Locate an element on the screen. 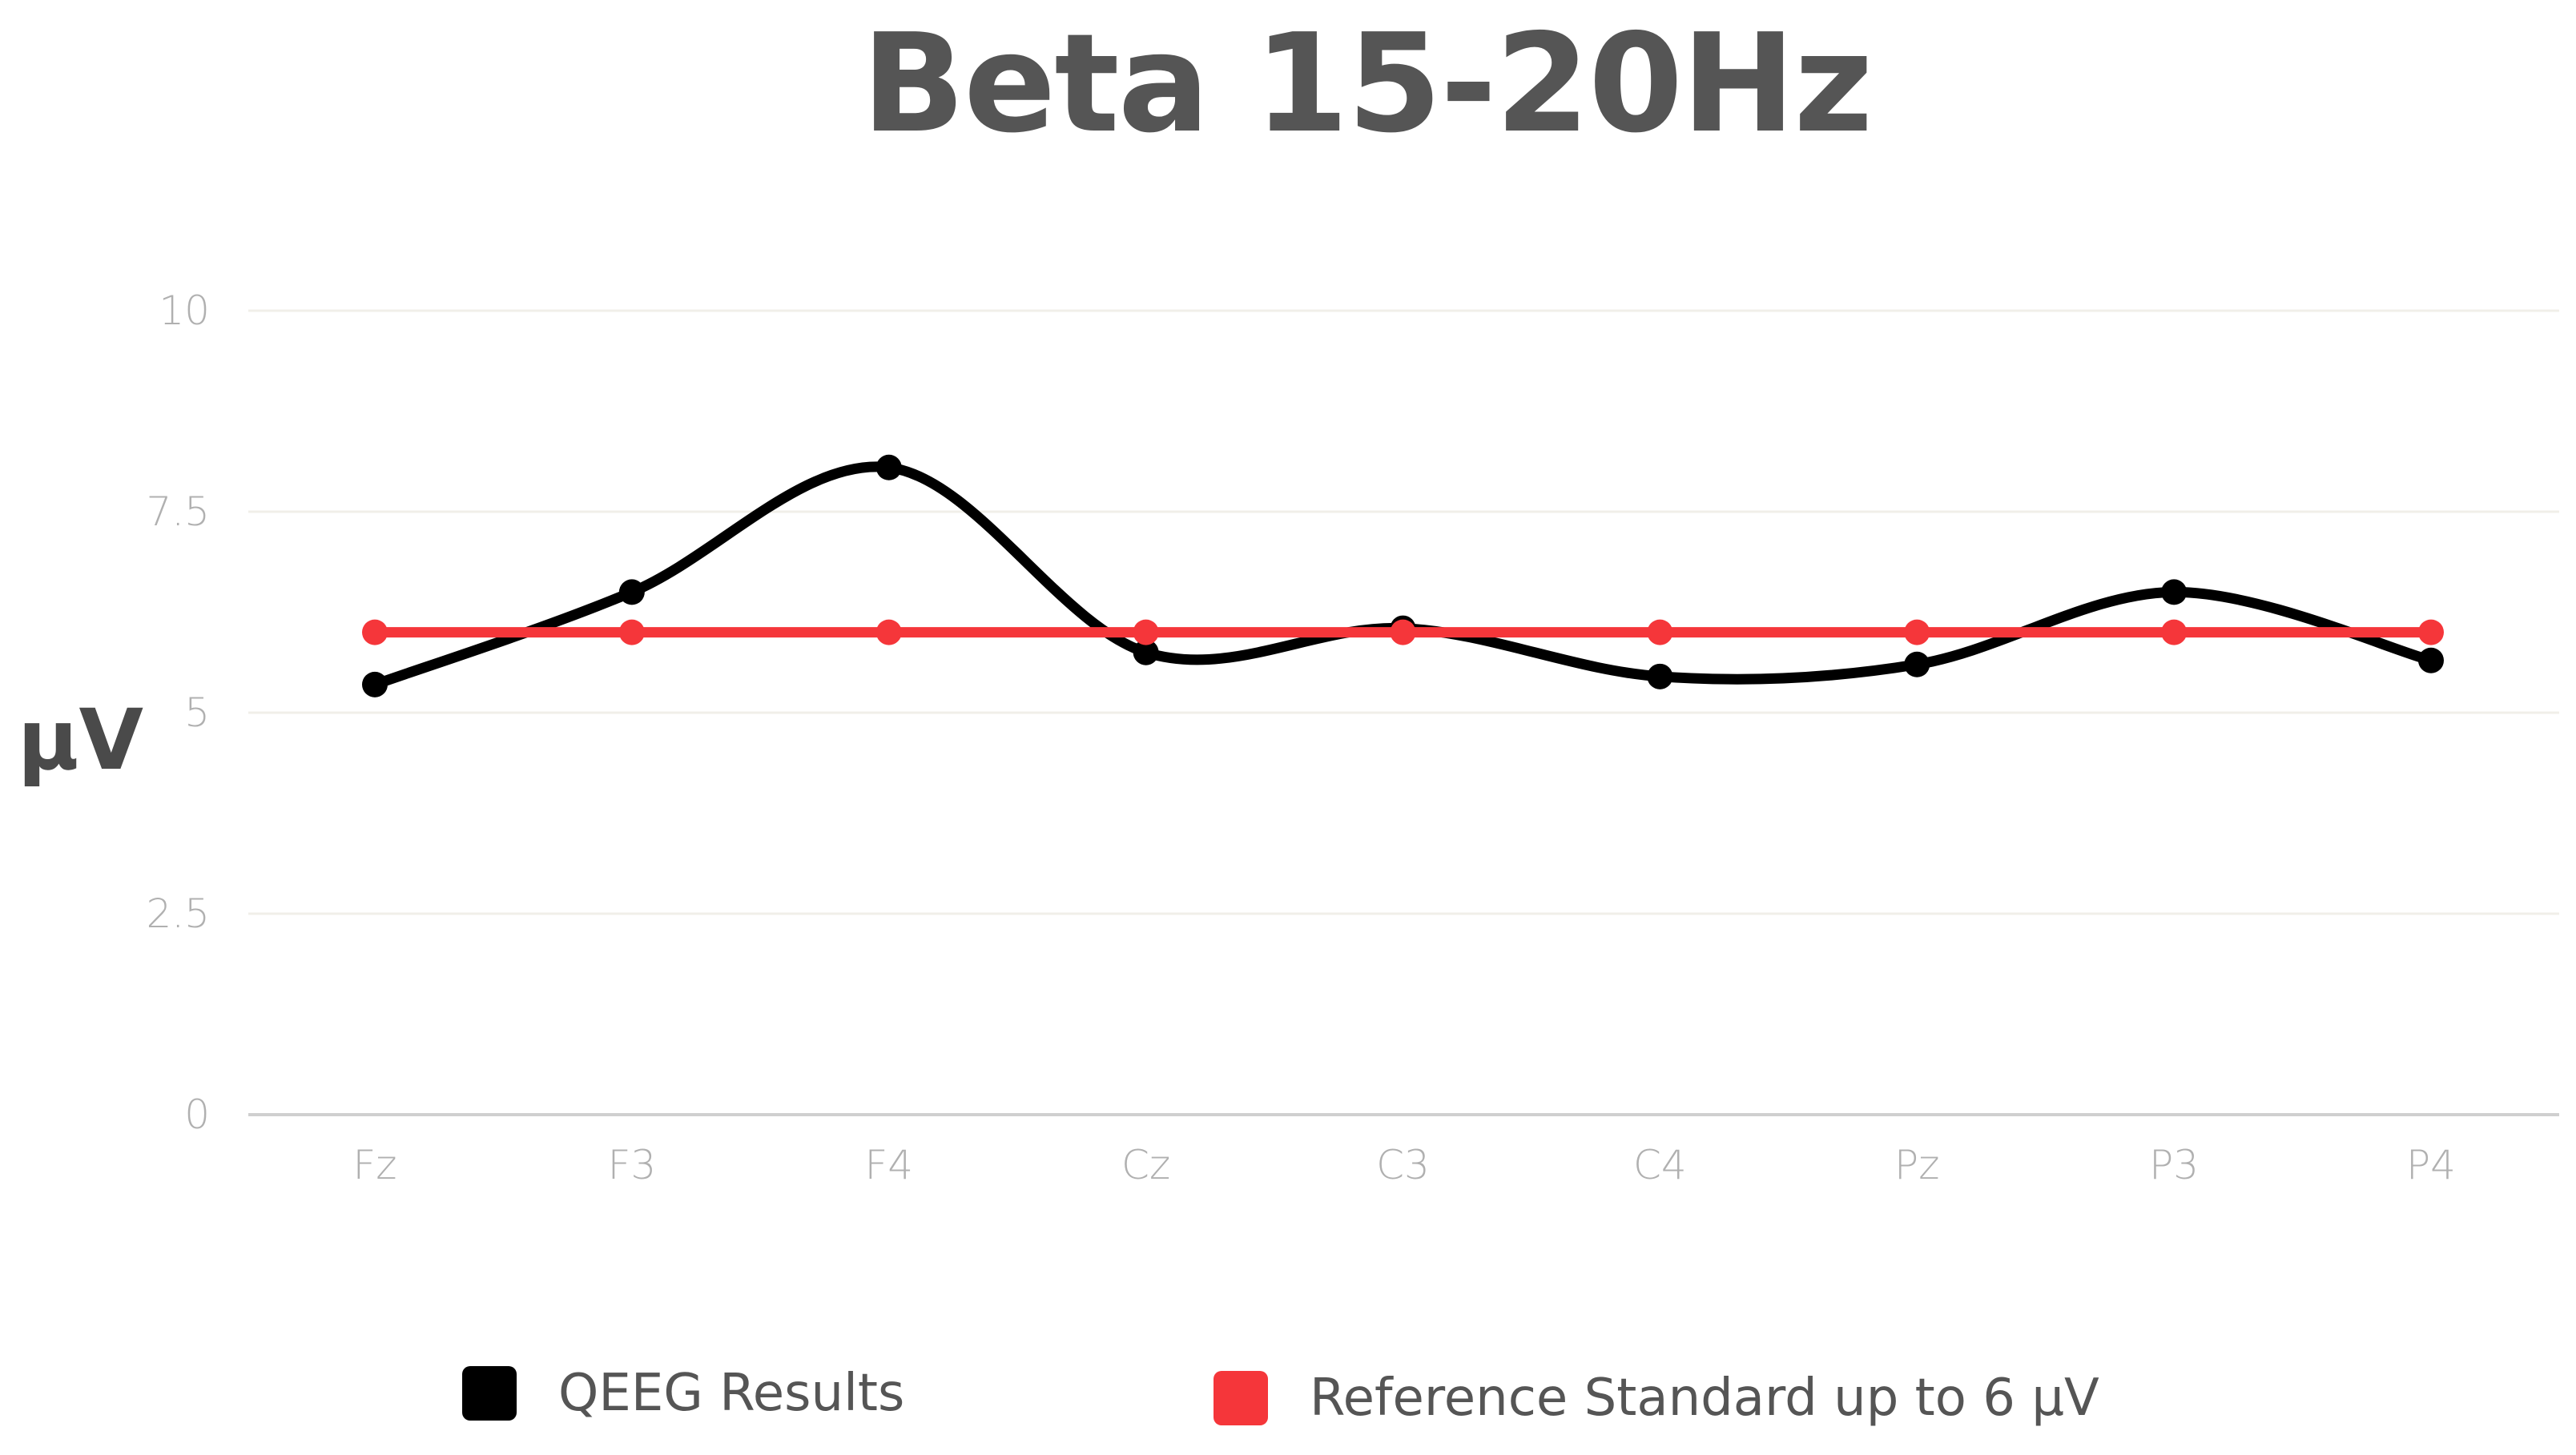 The height and width of the screenshot is (1455, 2576). legend-item-qeeg-results: QEEG Results is located at coordinates (683, 1393).